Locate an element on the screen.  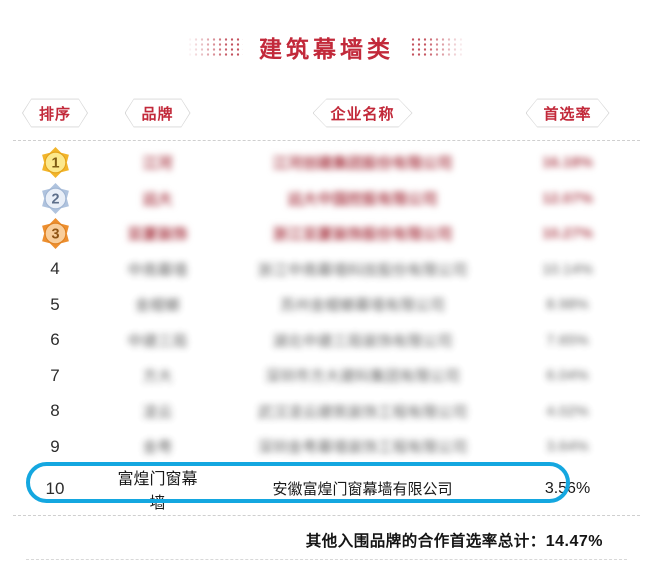
rank-header-label: 排序 is located at coordinates (55, 113).